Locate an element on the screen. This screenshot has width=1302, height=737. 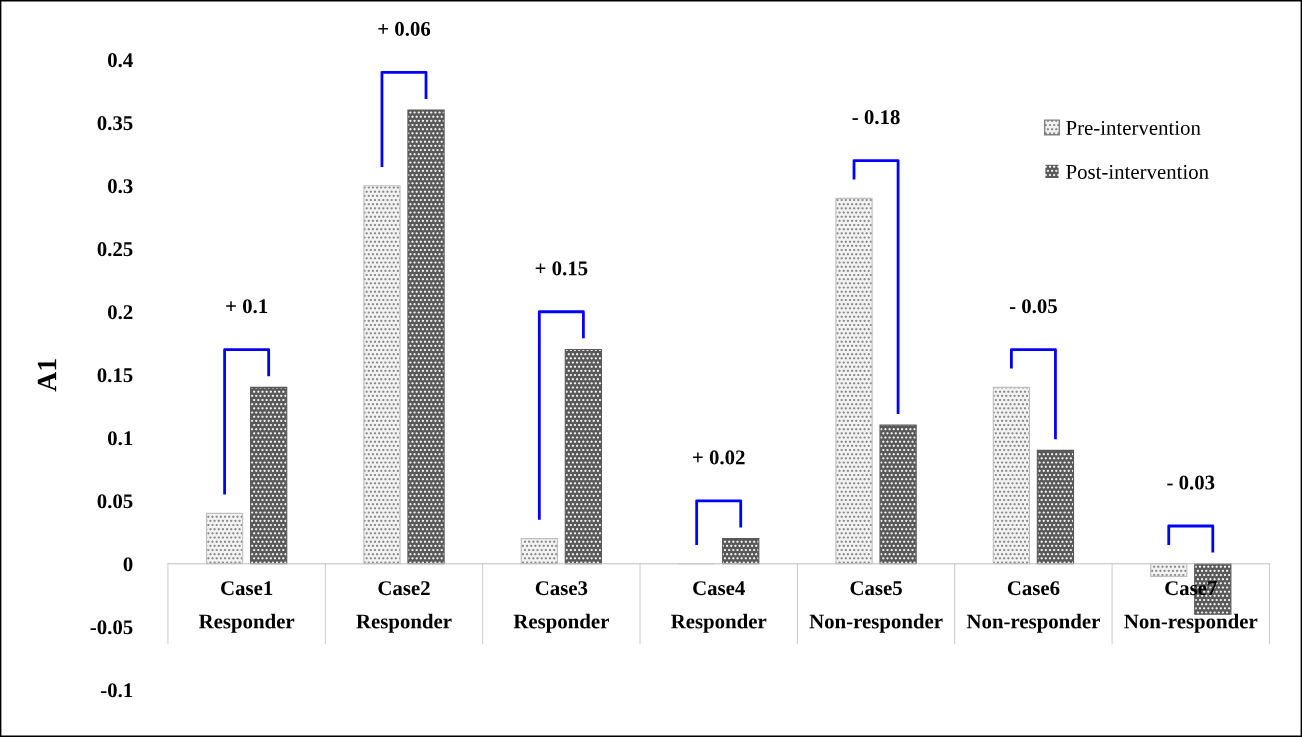
annotation: - 0.18 is located at coordinates (876, 117).